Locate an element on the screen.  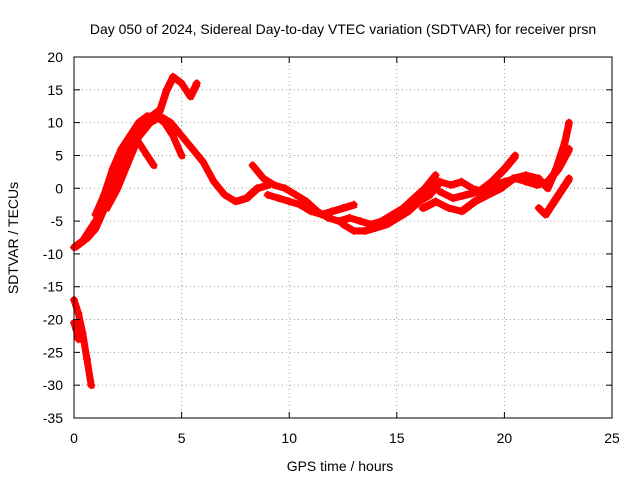
y-tick-label: -15 is located at coordinates (53, 287).